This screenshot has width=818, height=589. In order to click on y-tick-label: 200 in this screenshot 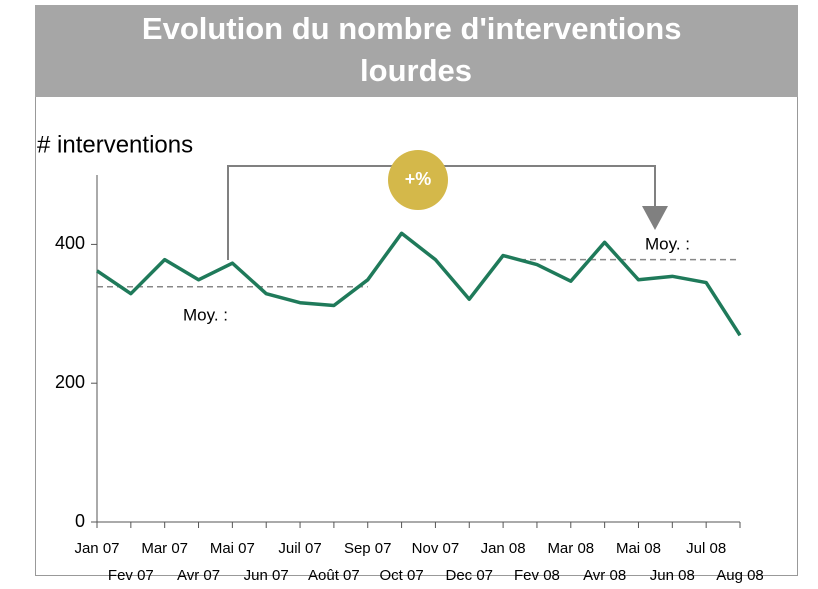, I will do `click(70, 382)`.